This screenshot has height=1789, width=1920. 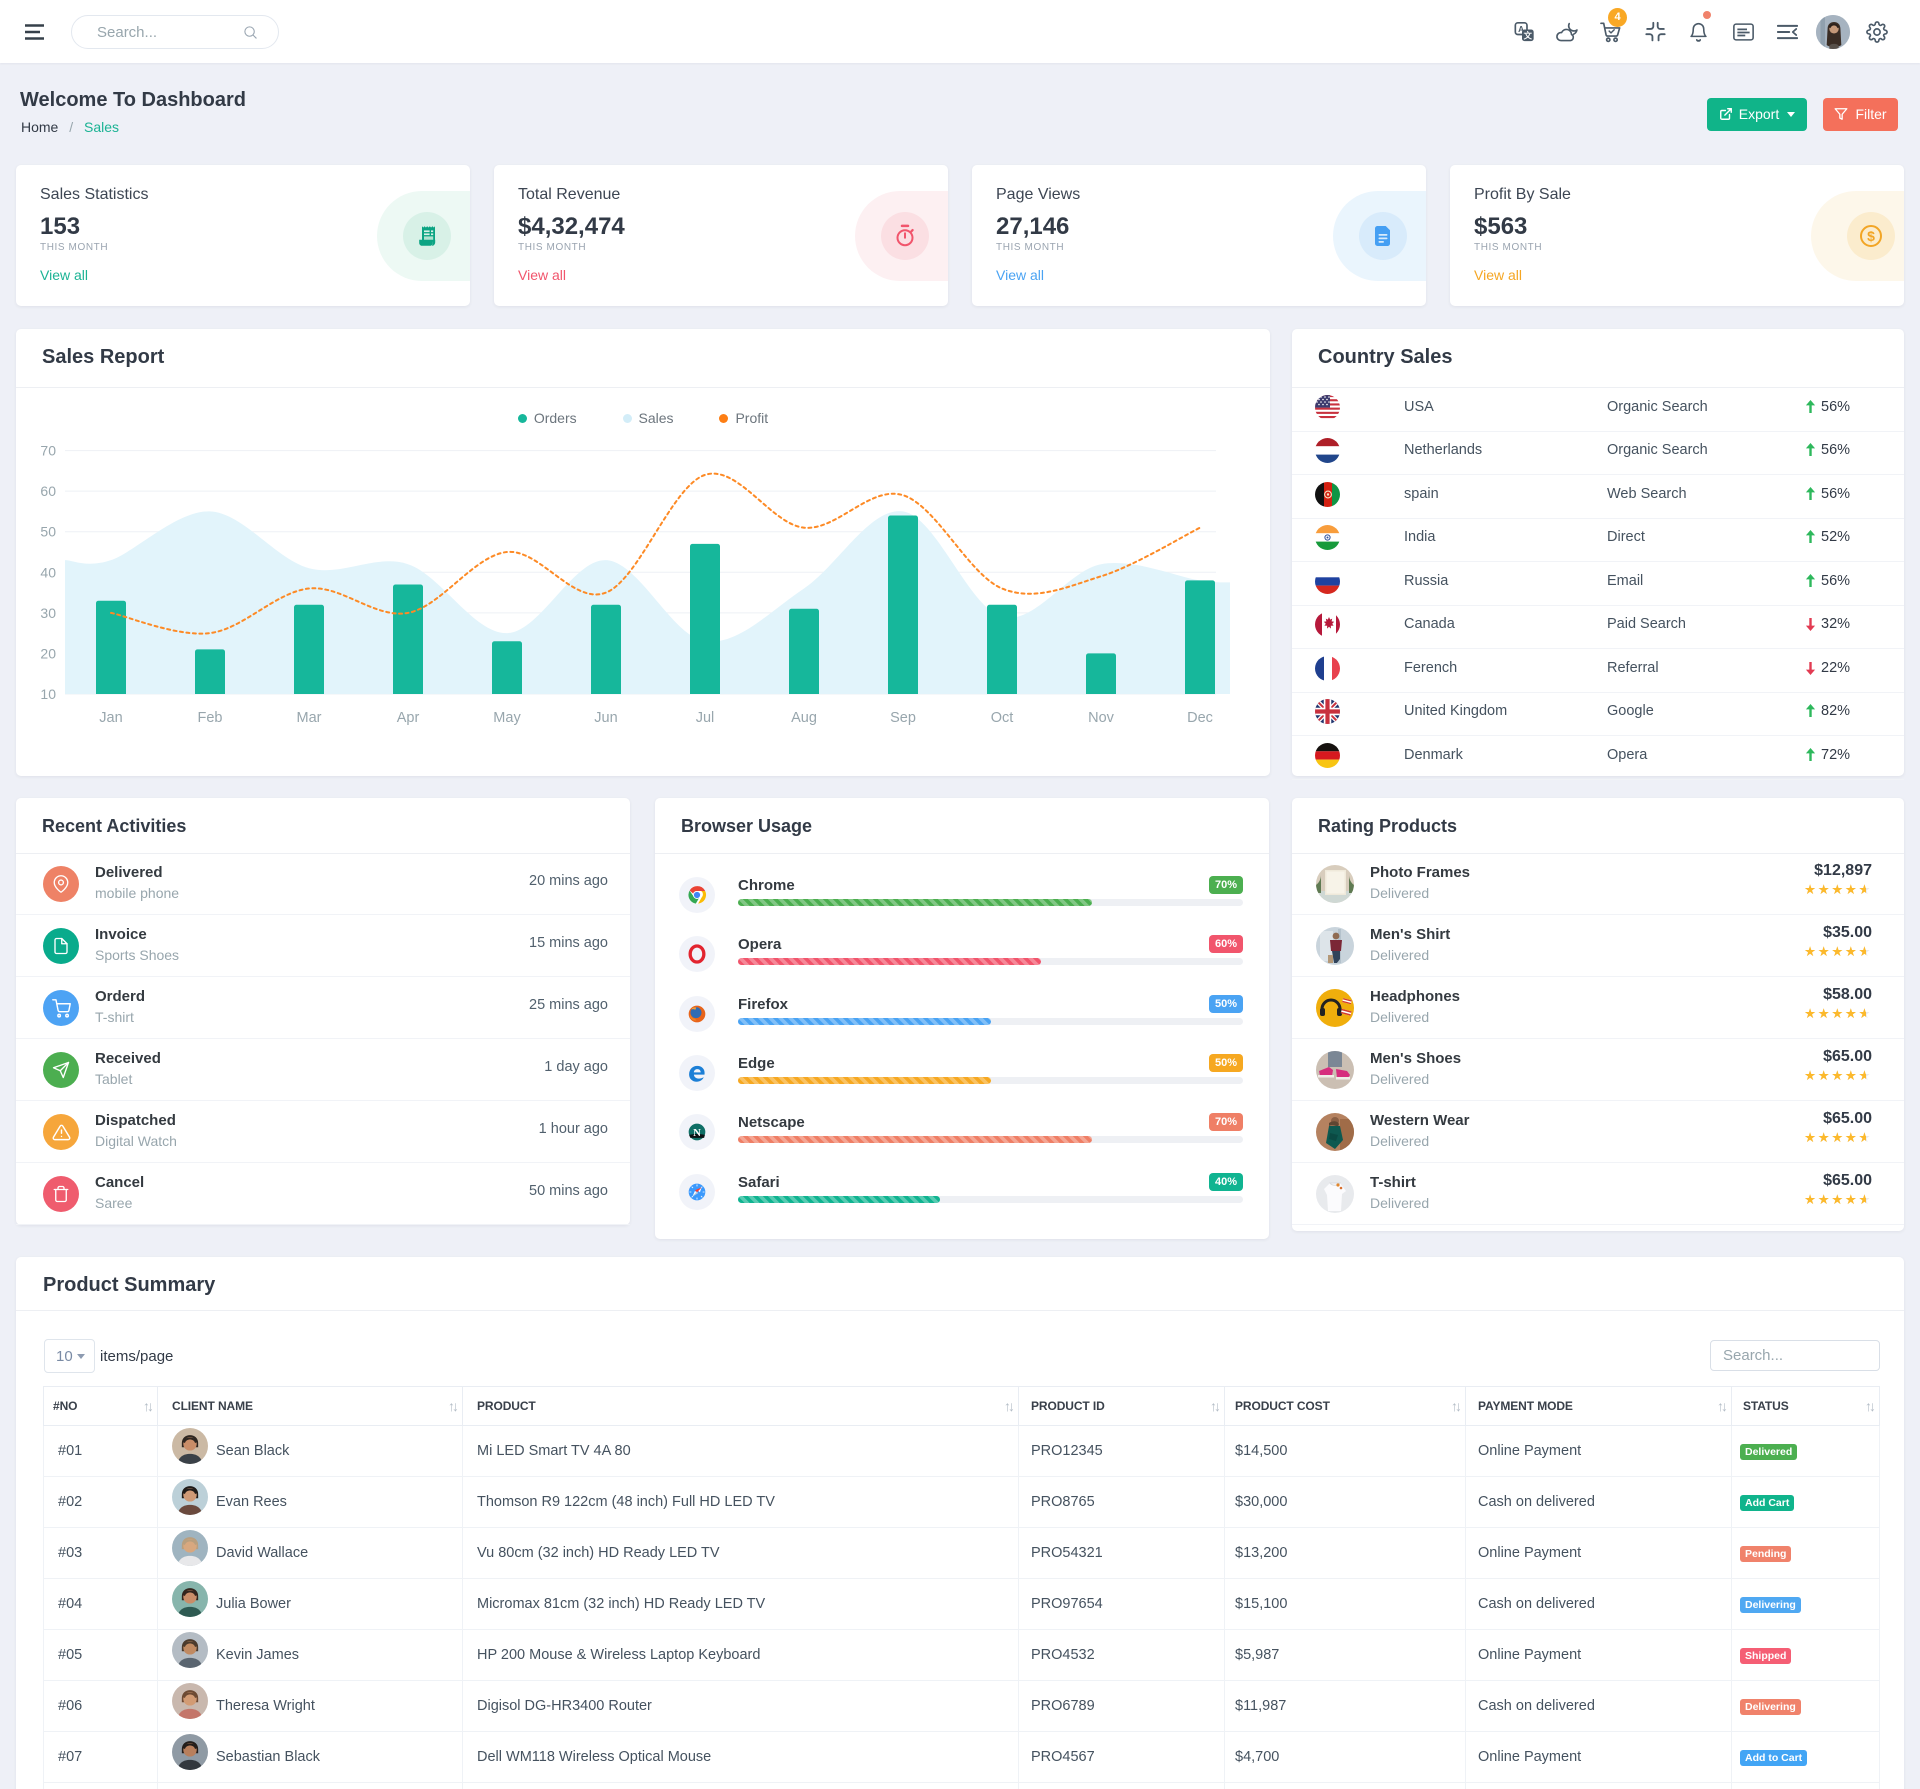 What do you see at coordinates (48, 532) in the screenshot?
I see `svg-text: 50` at bounding box center [48, 532].